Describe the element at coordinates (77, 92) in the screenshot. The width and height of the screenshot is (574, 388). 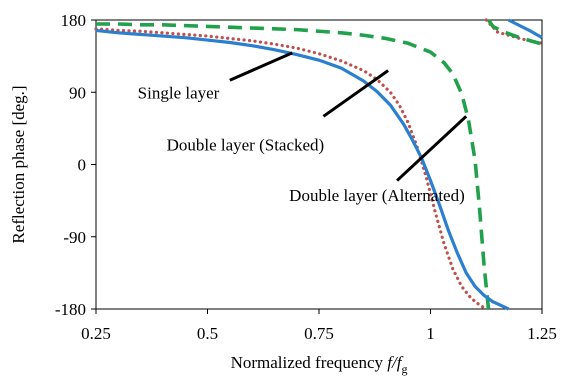
I see `y-tick-label-1: 90` at that location.